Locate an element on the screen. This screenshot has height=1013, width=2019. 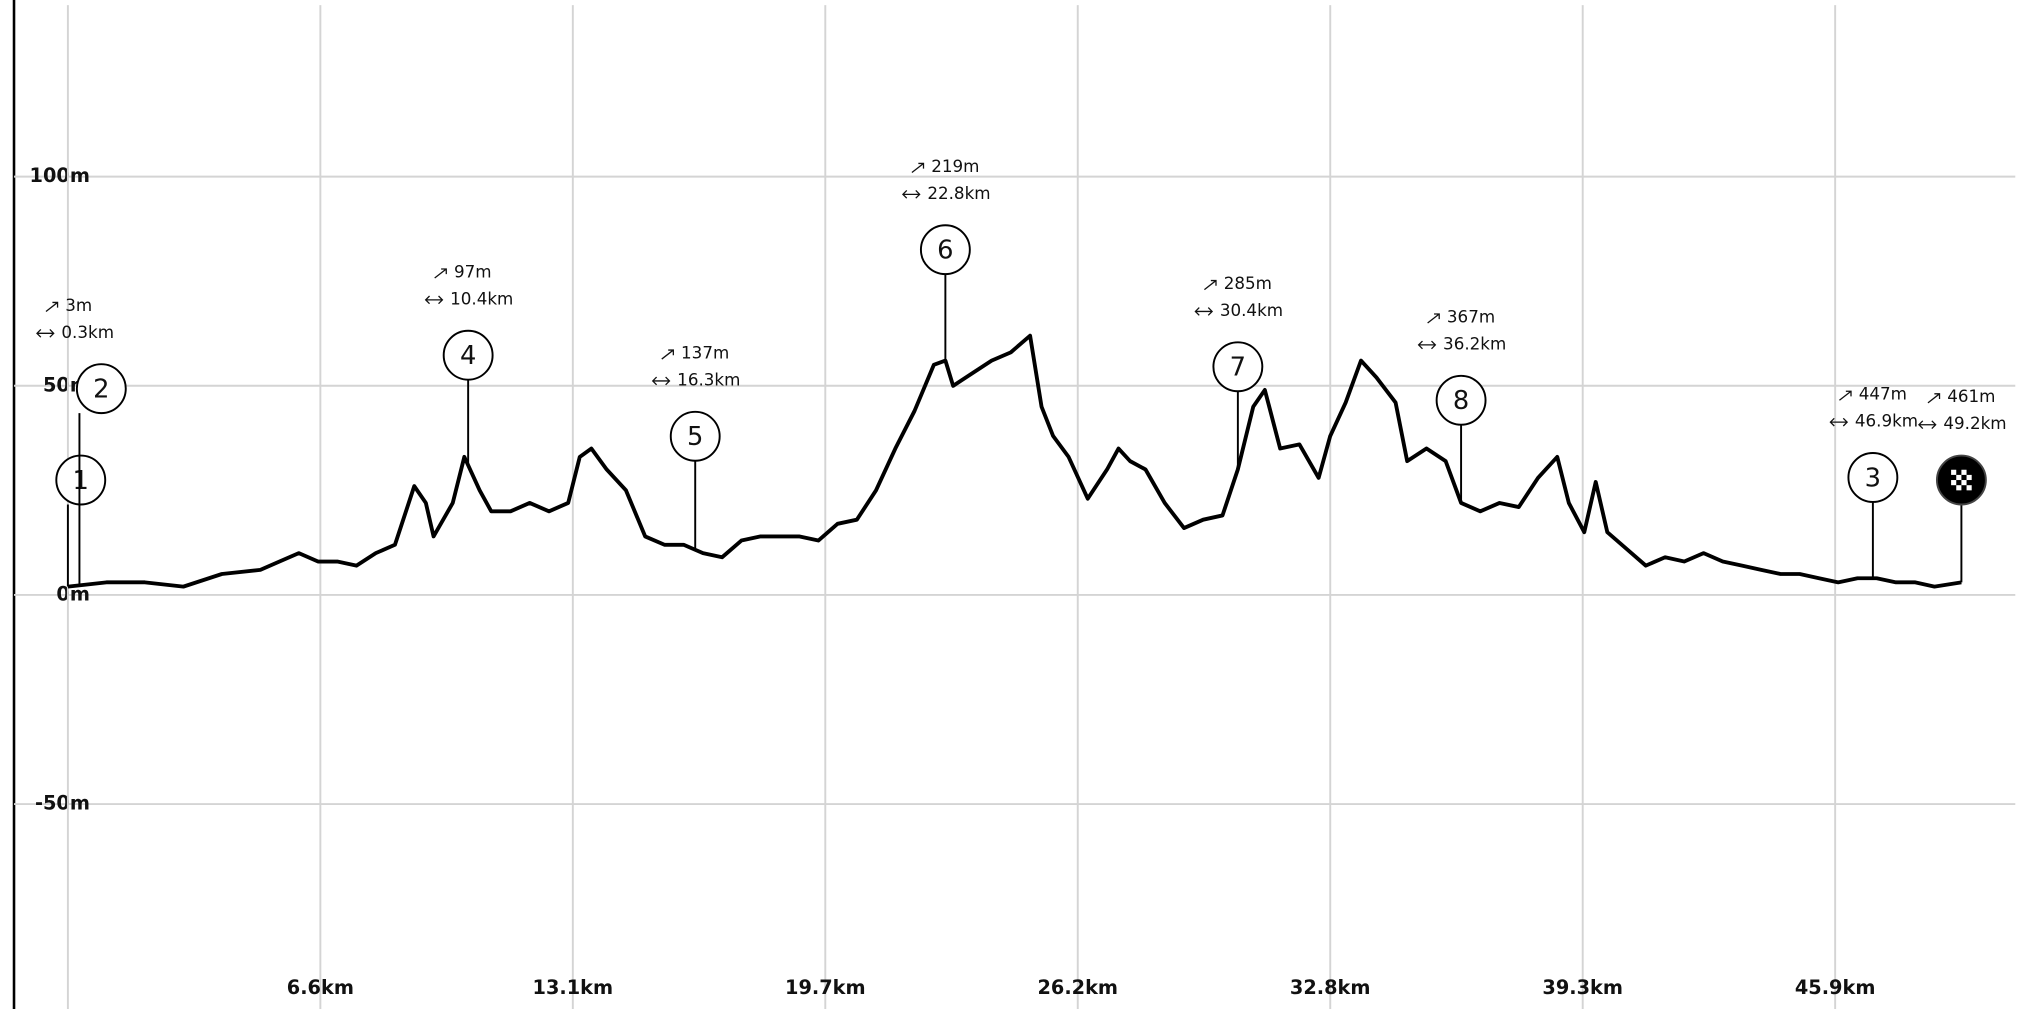
waypoint-label: 3 is located at coordinates (1873, 478).